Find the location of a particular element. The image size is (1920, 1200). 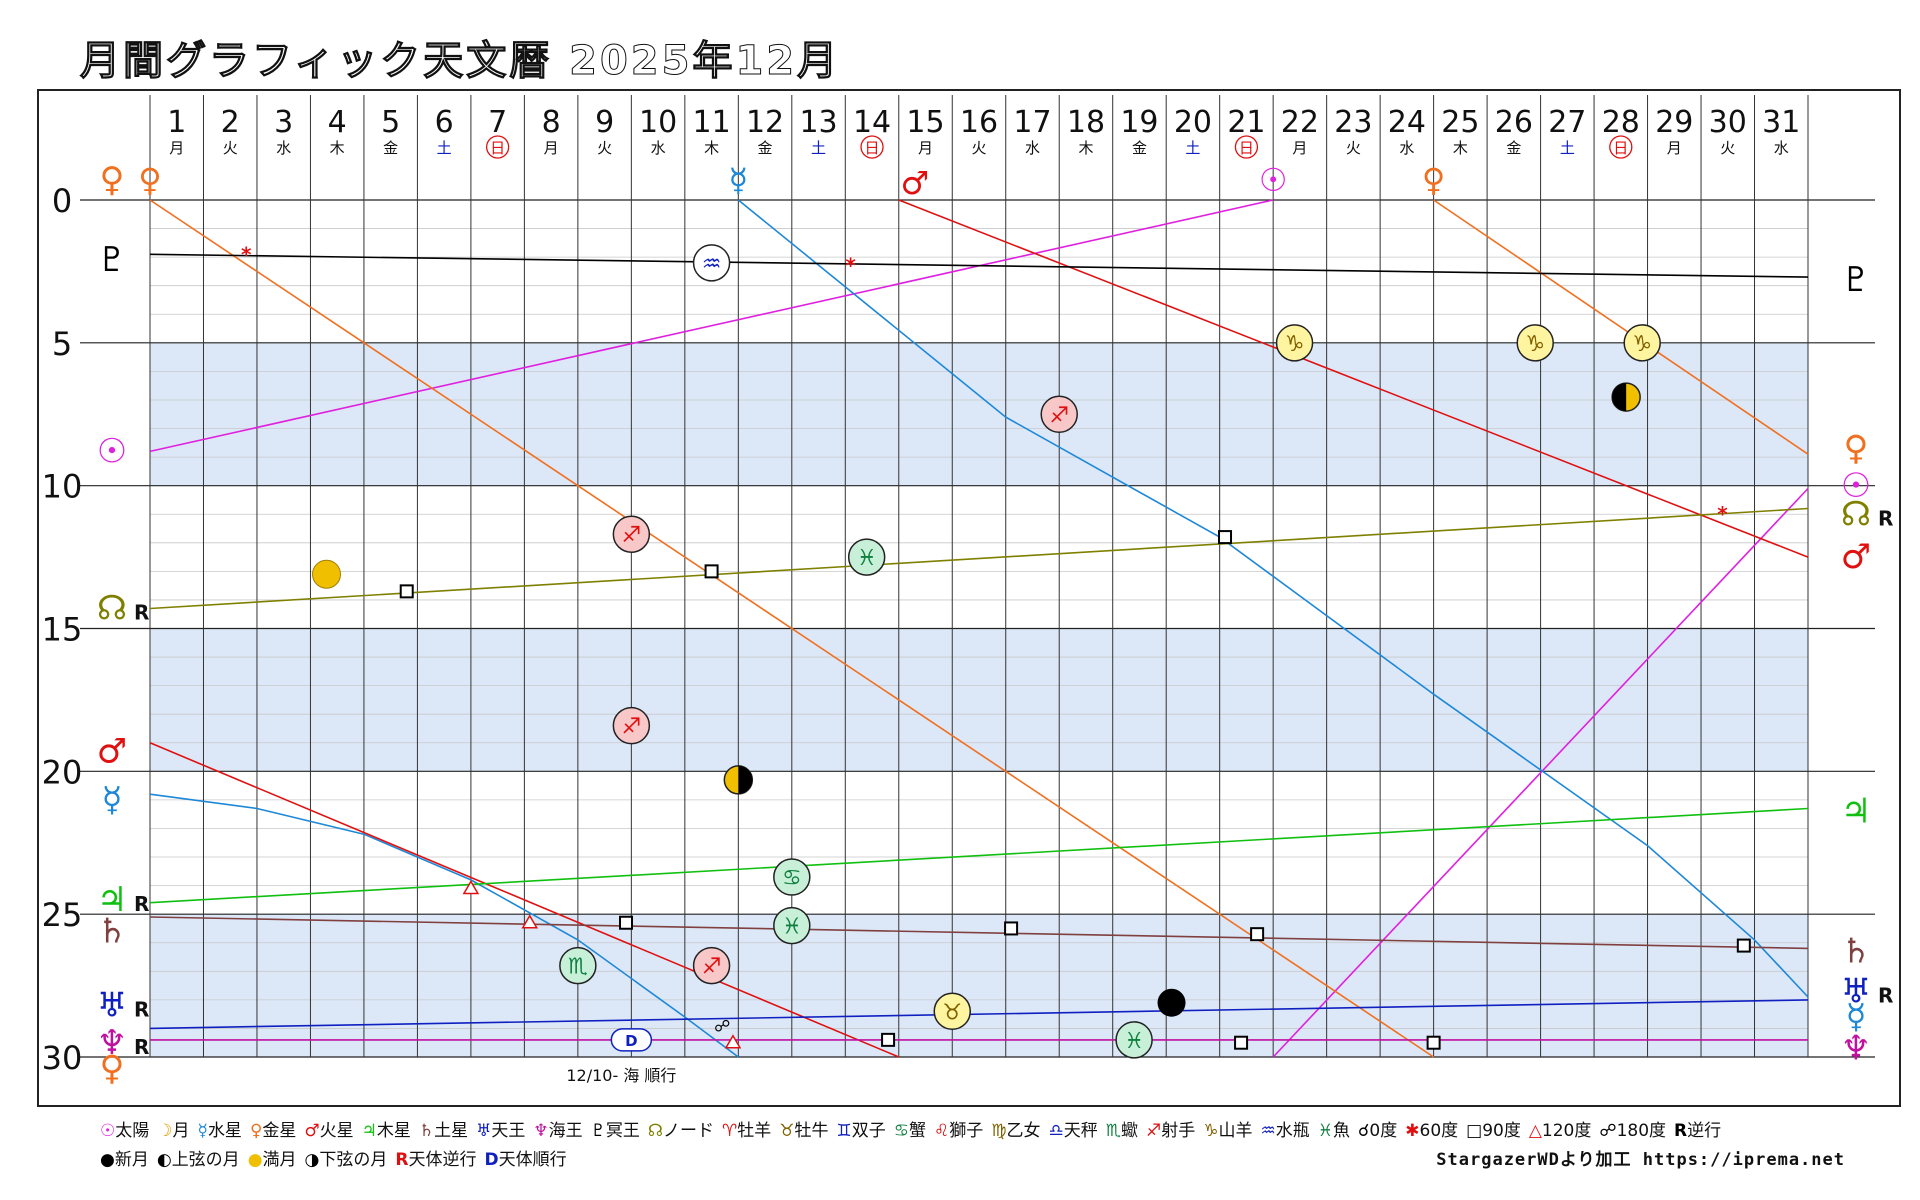

day-number: 13 is located at coordinates (818, 122).